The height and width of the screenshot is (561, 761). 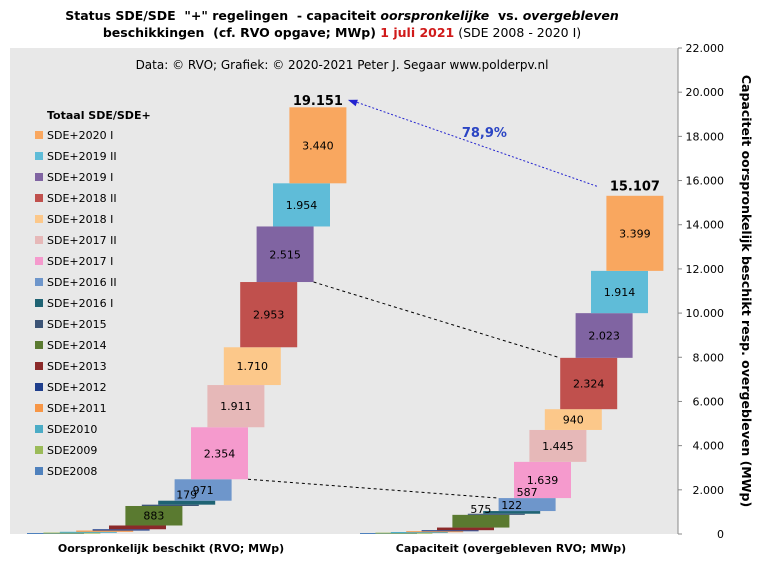 What do you see at coordinates (318, 101) in the screenshot?
I see `total-label-original: 19.151` at bounding box center [318, 101].